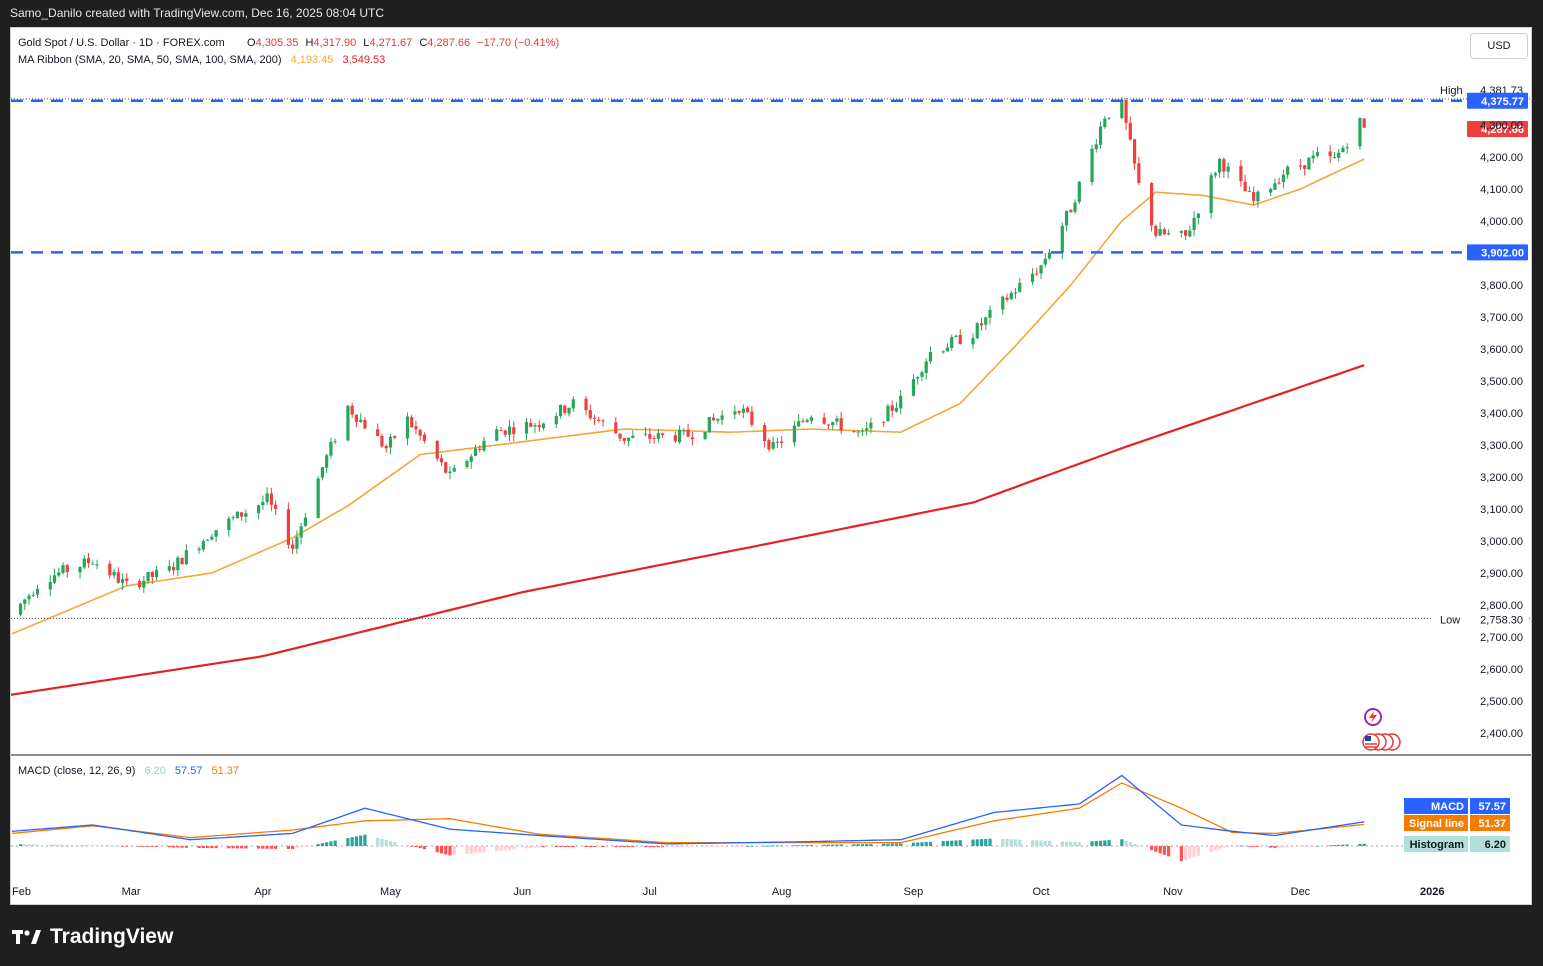  What do you see at coordinates (1490, 844) in the screenshot?
I see `histogram-tag-value-bg` at bounding box center [1490, 844].